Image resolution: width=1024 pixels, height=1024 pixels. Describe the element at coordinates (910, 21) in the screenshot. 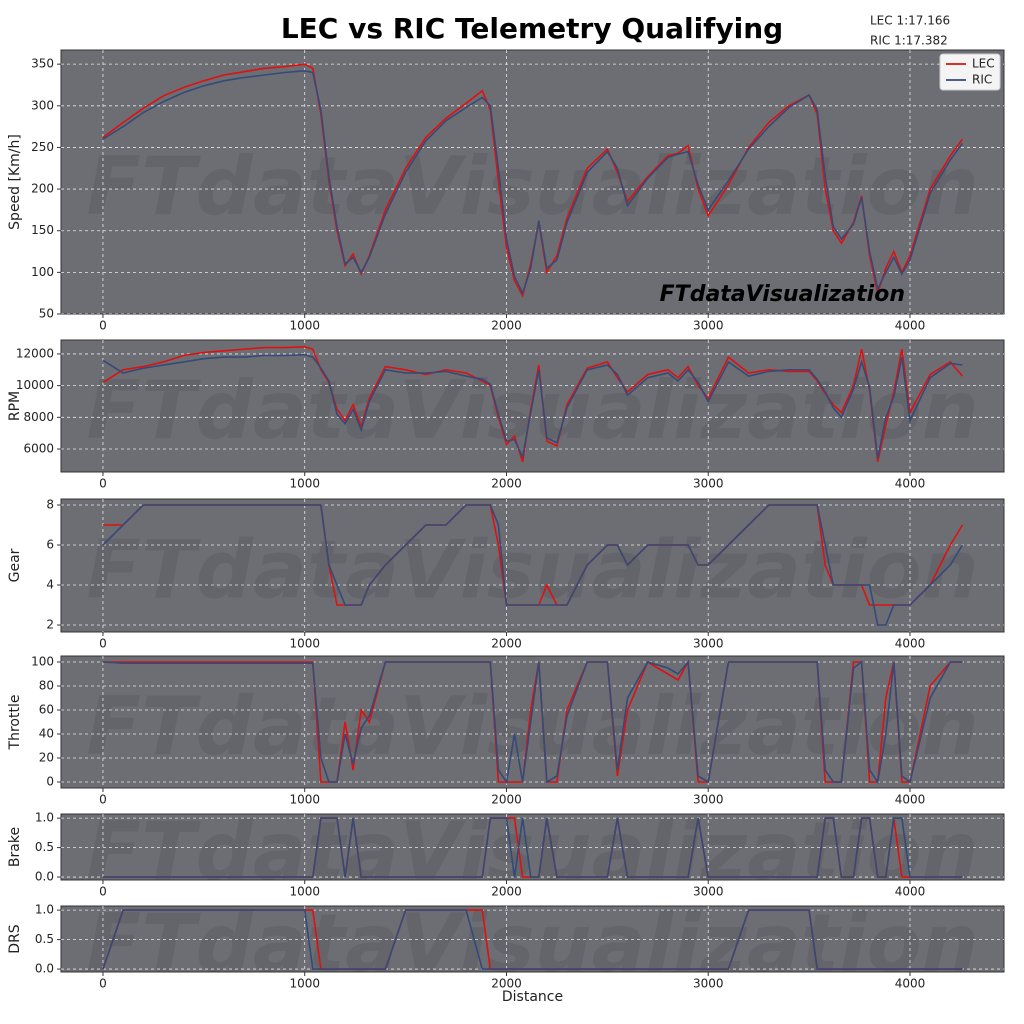

I see `lap-time: LEC 1:17.166` at that location.